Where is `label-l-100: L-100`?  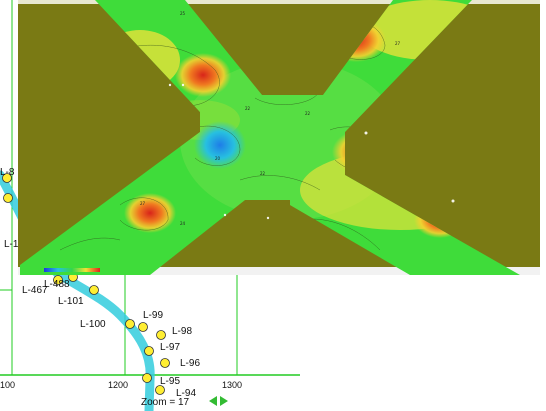
label-l-100: L-100 is located at coordinates (93, 324).